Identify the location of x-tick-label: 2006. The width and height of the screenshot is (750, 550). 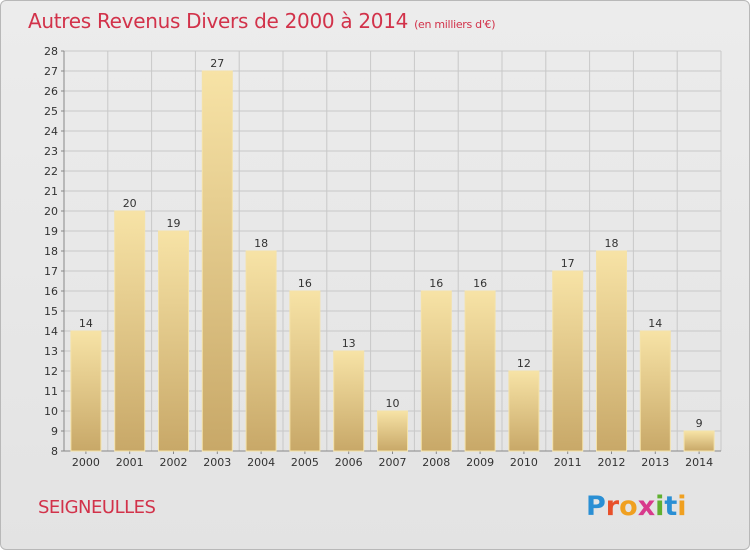
(349, 462).